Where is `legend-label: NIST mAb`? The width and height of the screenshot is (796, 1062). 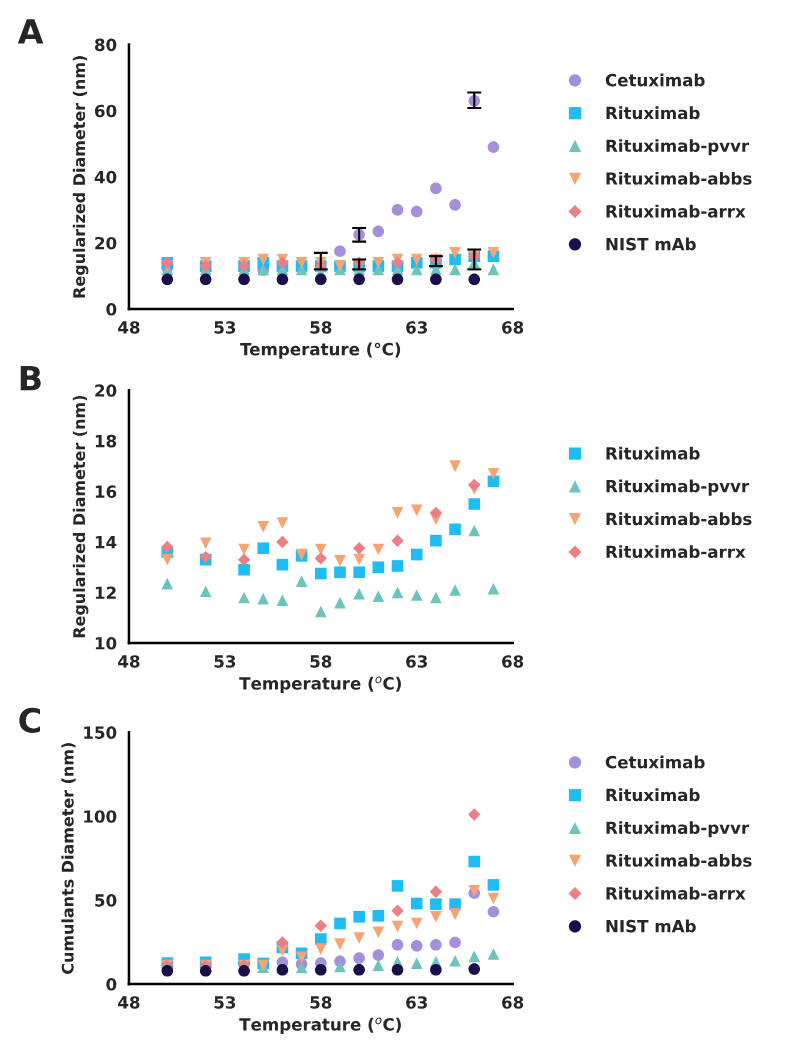 legend-label: NIST mAb is located at coordinates (651, 926).